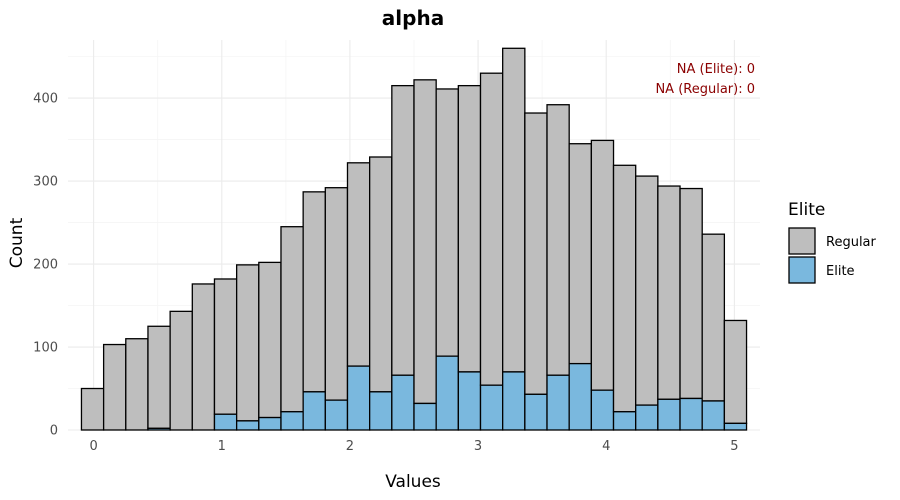 The image size is (900, 500). I want to click on x-tick-label: 2, so click(350, 446).